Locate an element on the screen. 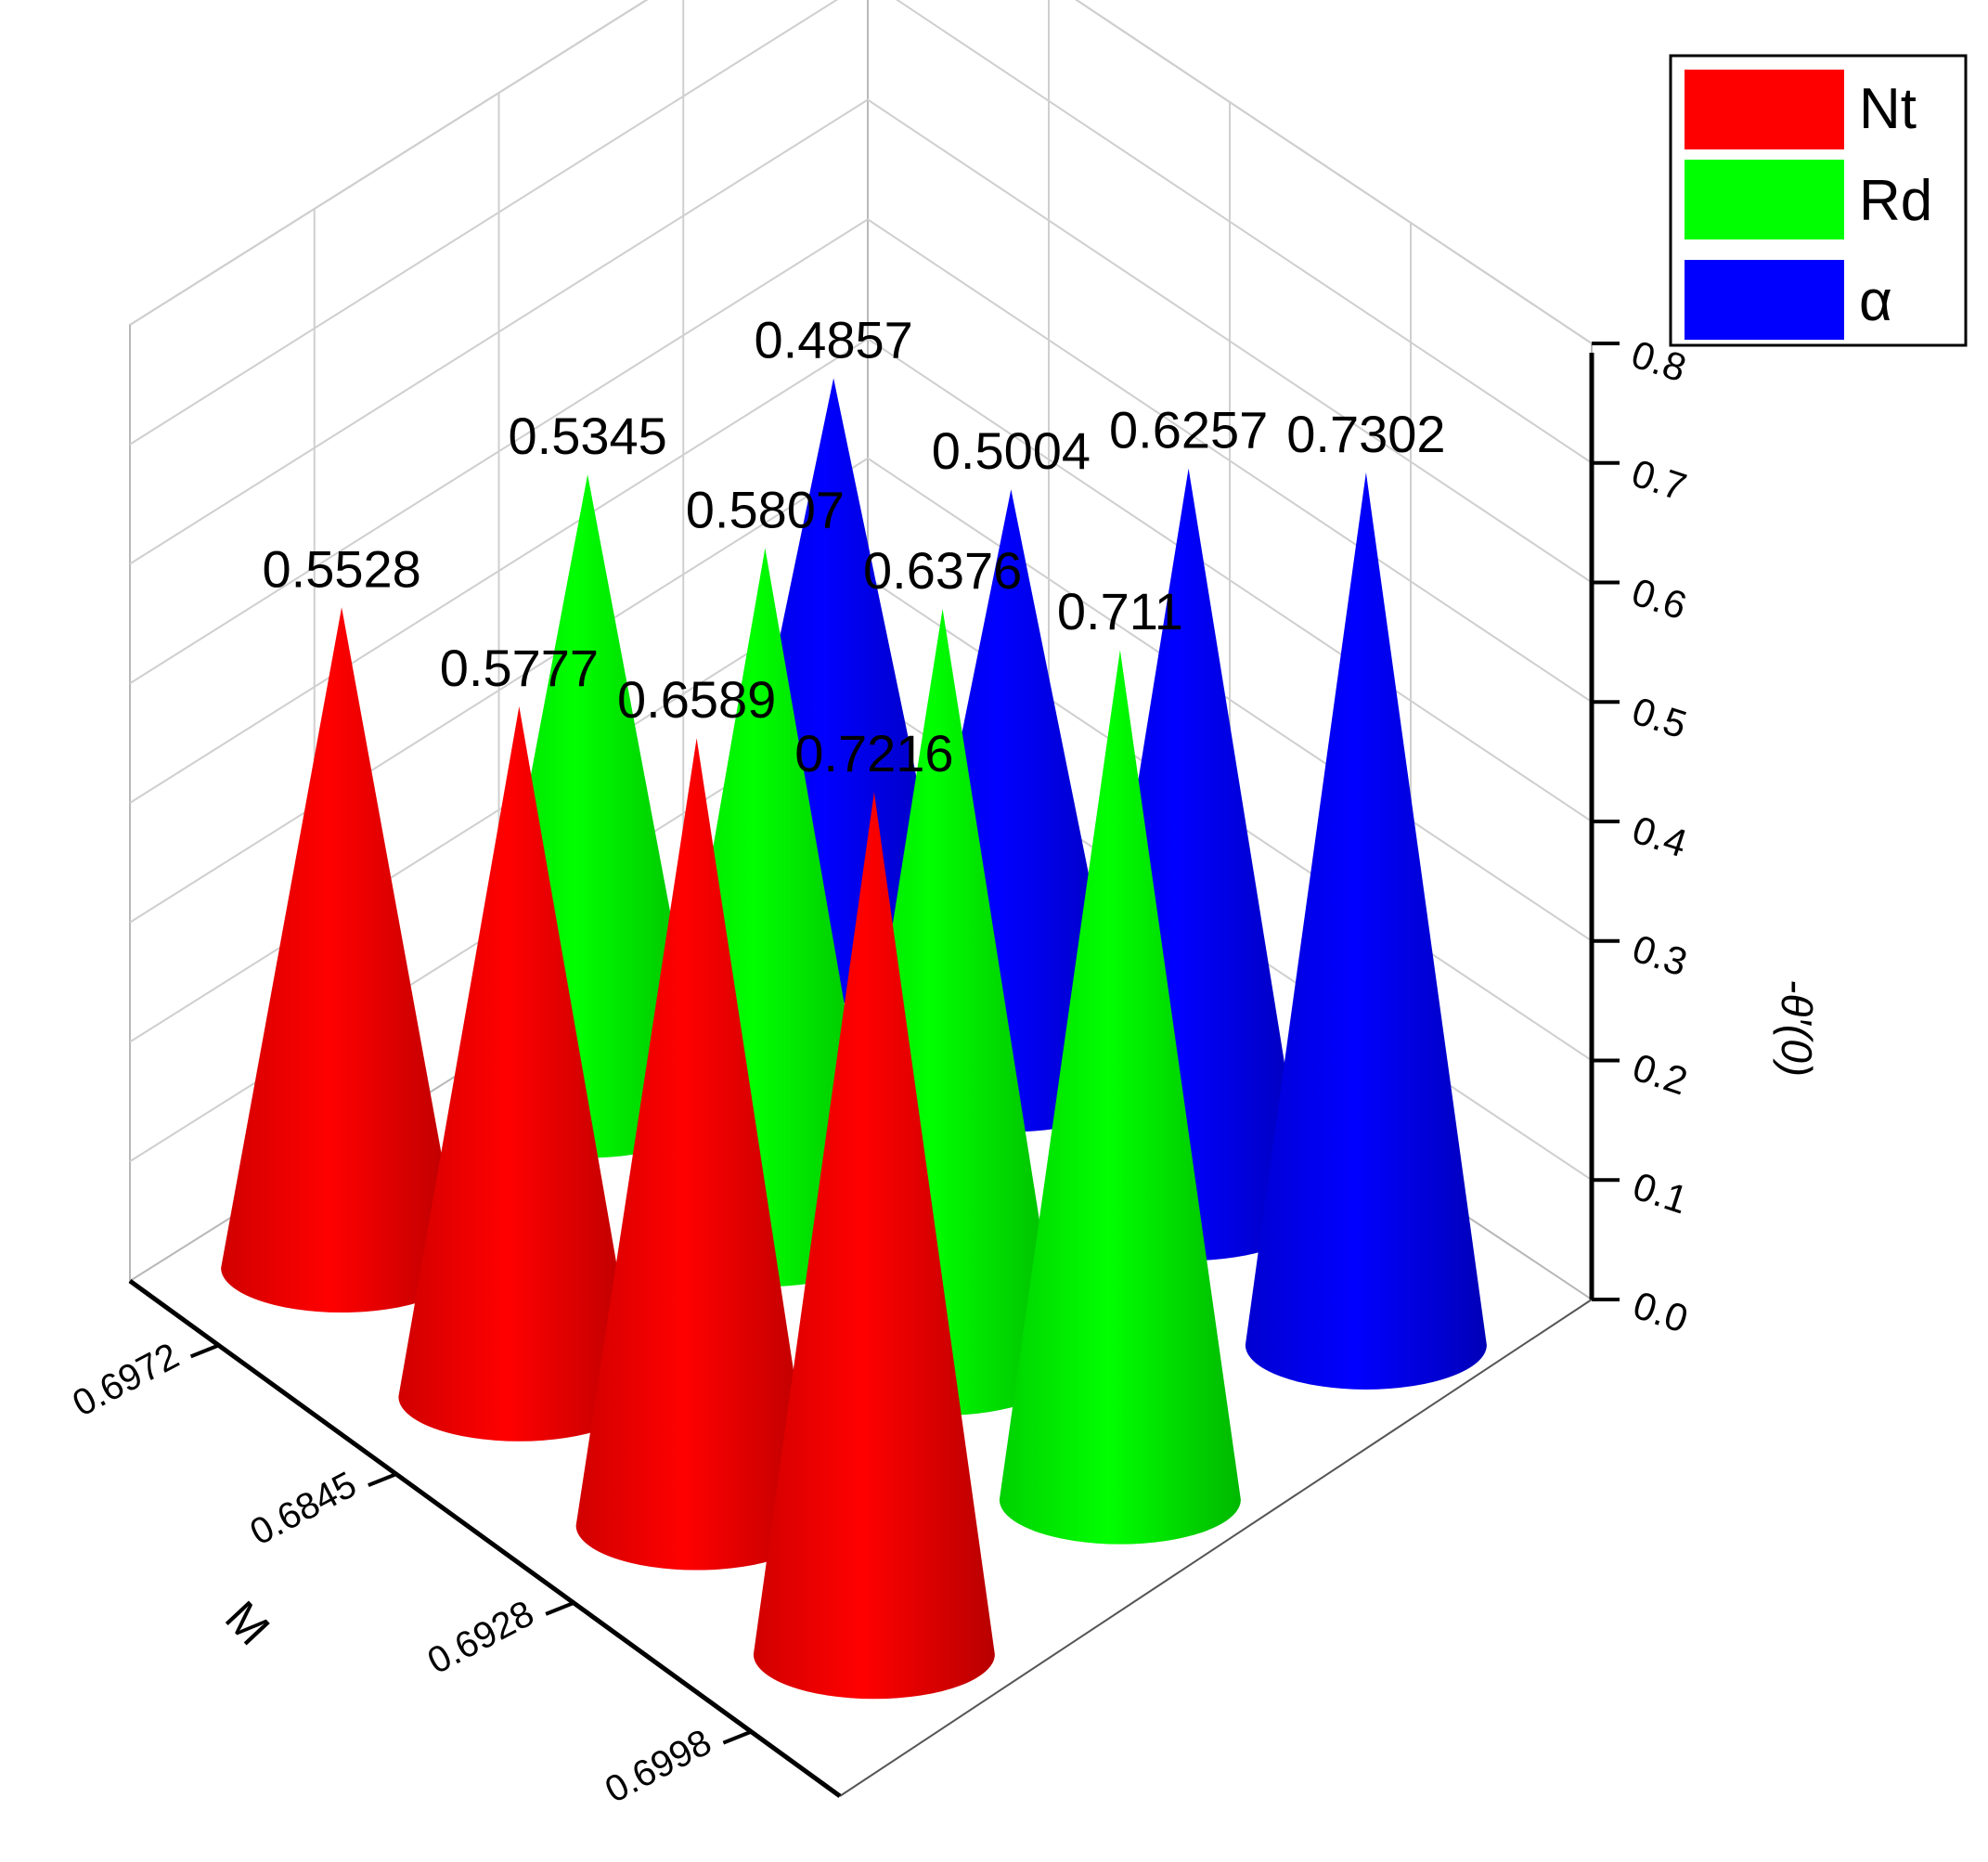  z-tick-label: 0.5 is located at coordinates (1659, 718).